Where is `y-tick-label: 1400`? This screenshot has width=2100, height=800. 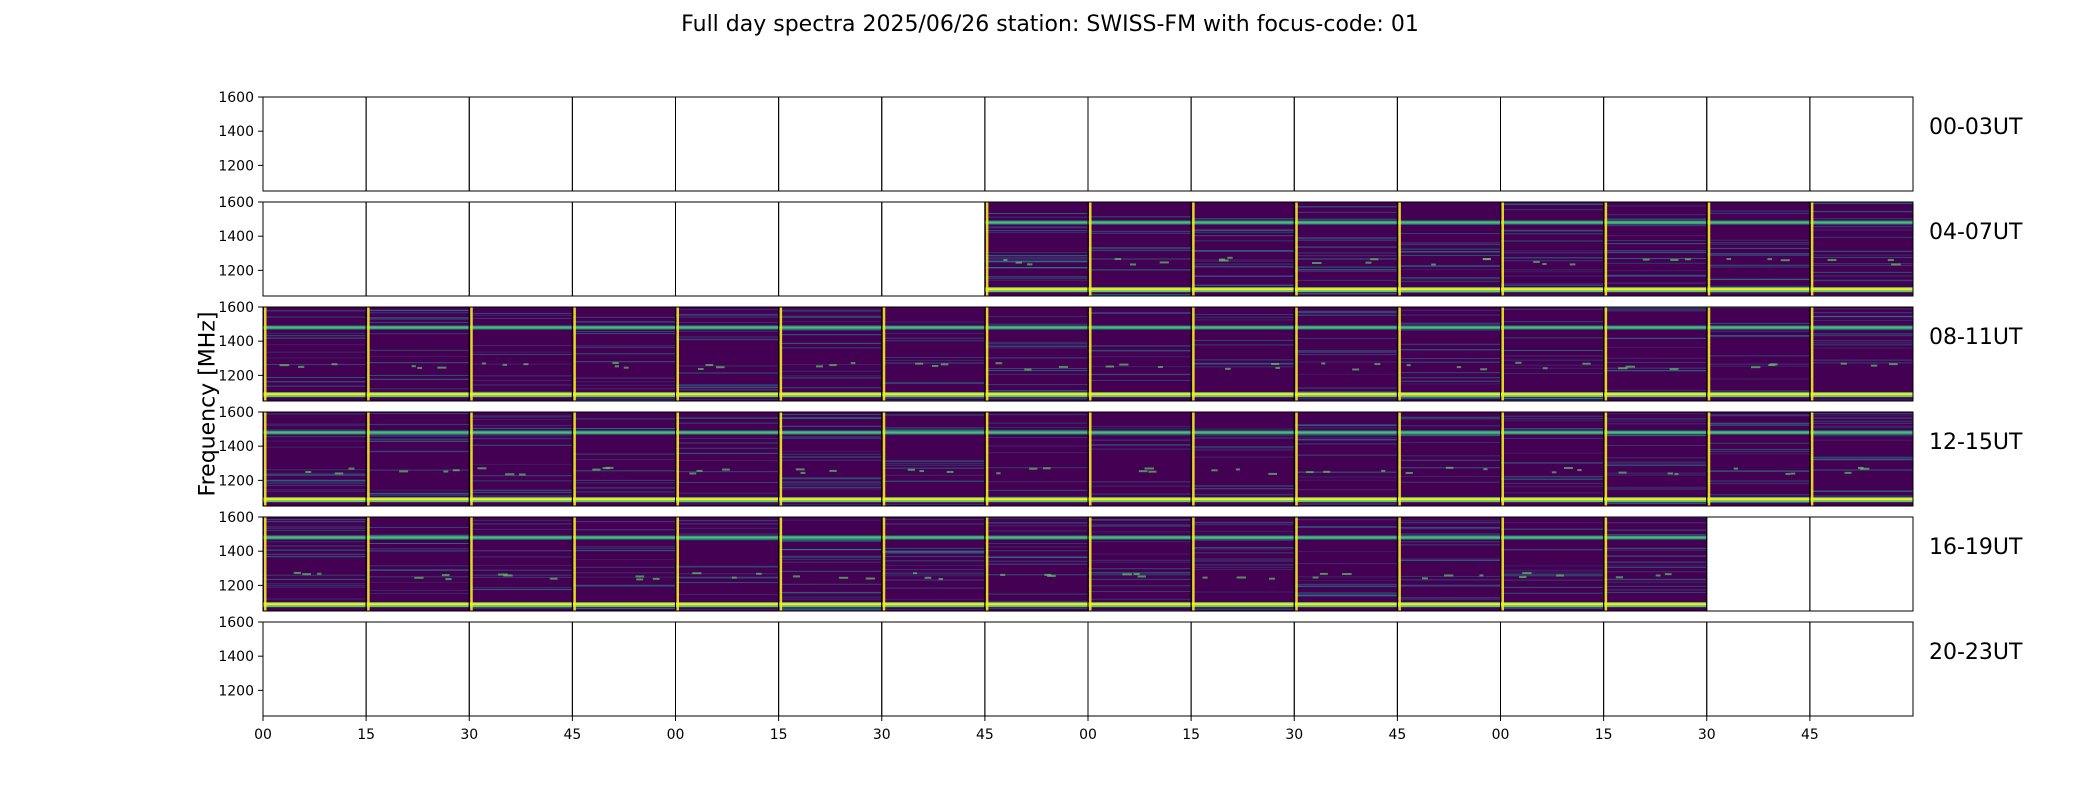
y-tick-label: 1400 is located at coordinates (236, 447).